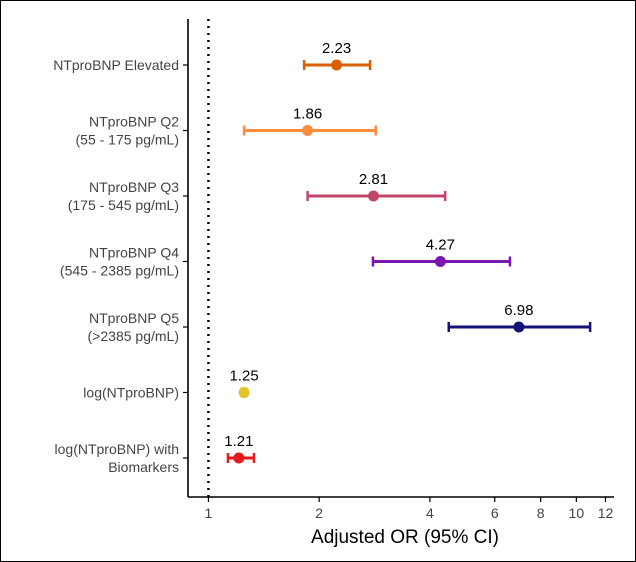 This screenshot has width=636, height=562. What do you see at coordinates (577, 513) in the screenshot?
I see `x-tick-label: 10` at bounding box center [577, 513].